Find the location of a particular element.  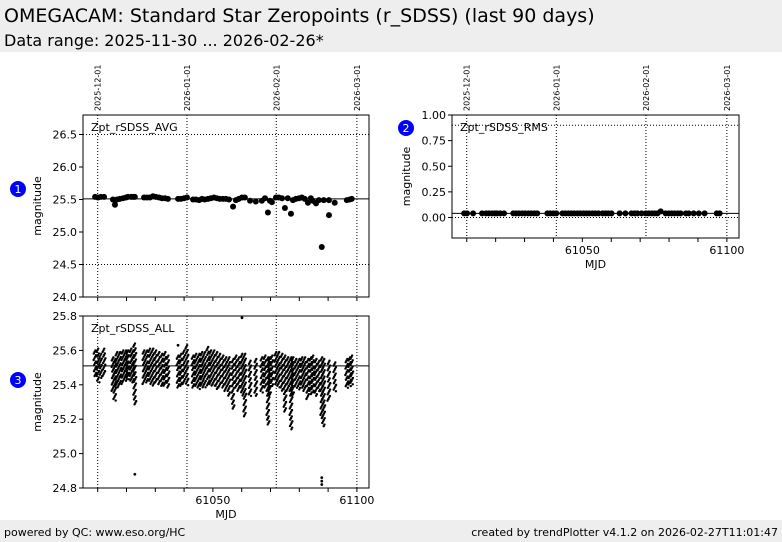

marker-2: 2 is located at coordinates (406, 128).